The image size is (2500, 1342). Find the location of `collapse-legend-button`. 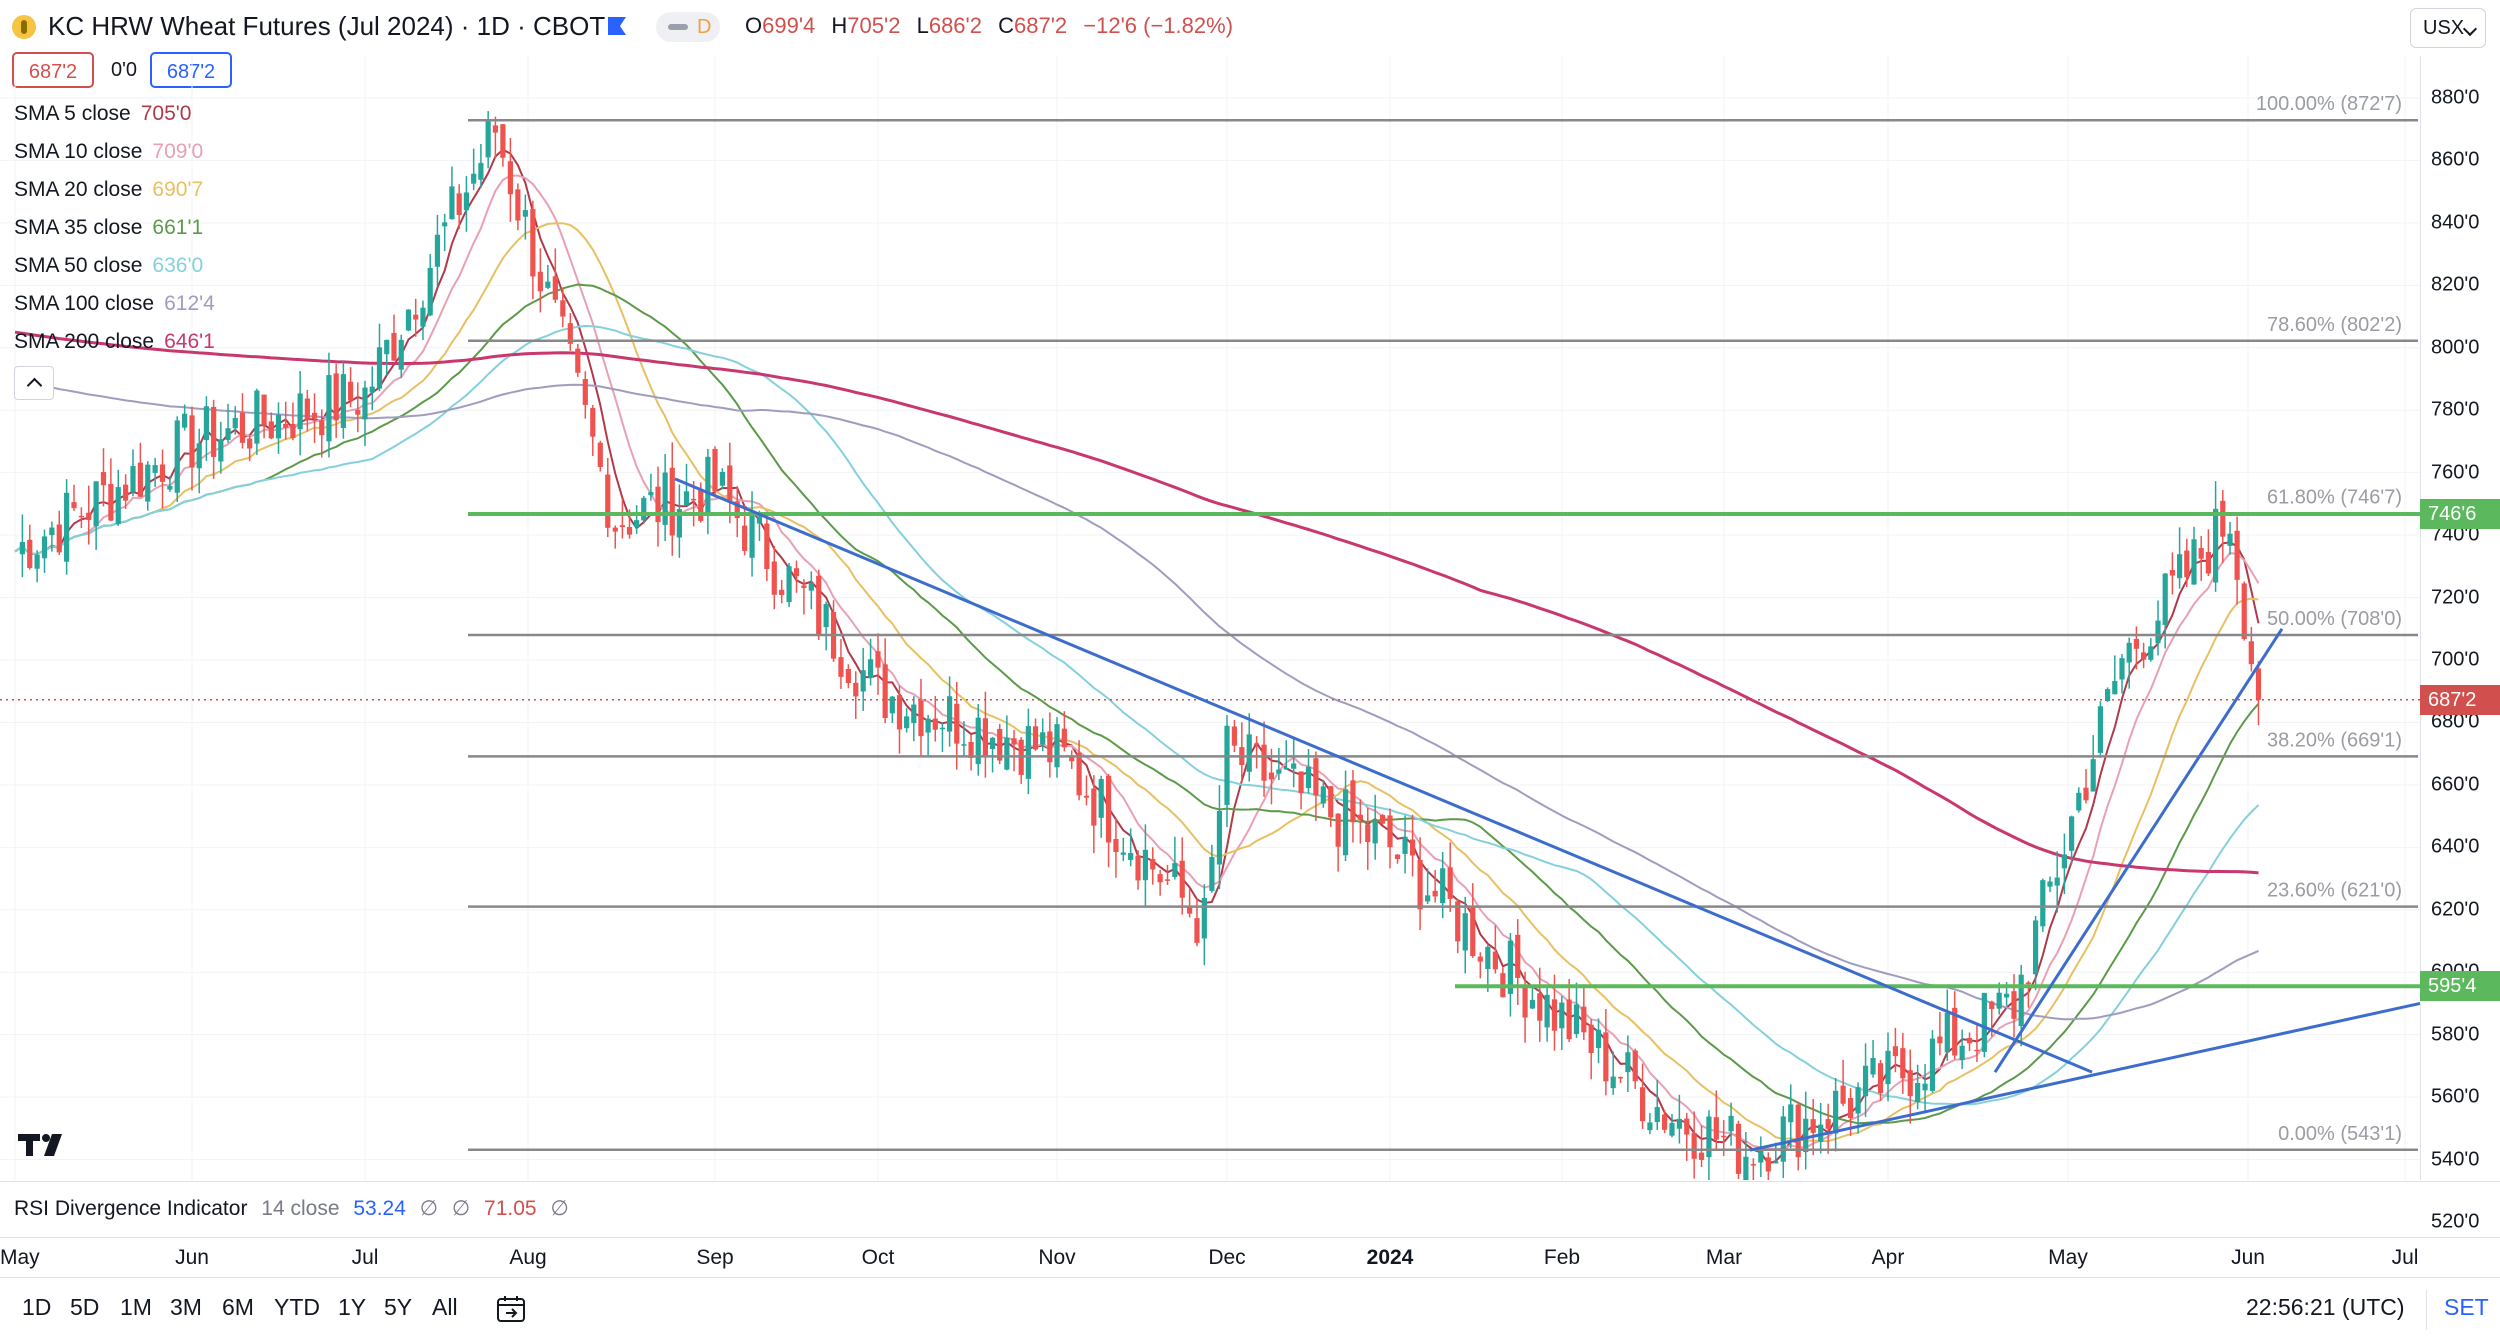

collapse-legend-button is located at coordinates (34, 383).